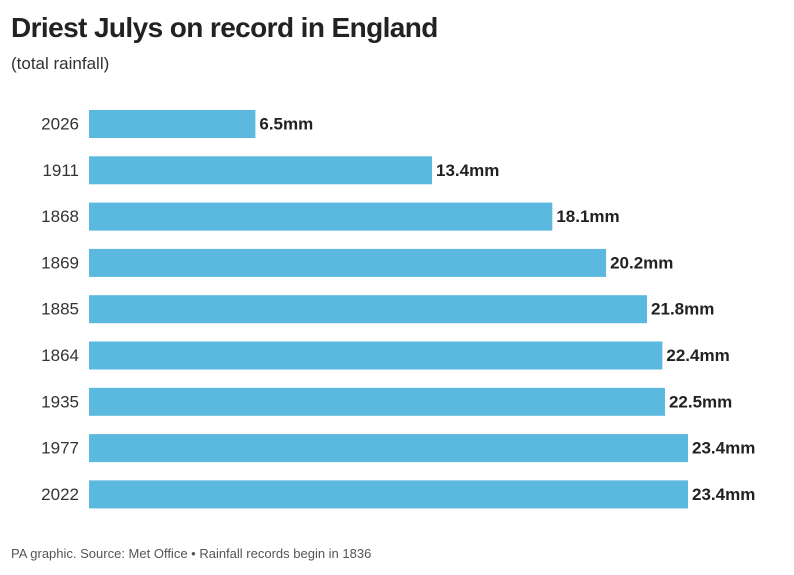 This screenshot has width=794, height=575. What do you see at coordinates (697, 355) in the screenshot?
I see `data-label: 22.4mm` at bounding box center [697, 355].